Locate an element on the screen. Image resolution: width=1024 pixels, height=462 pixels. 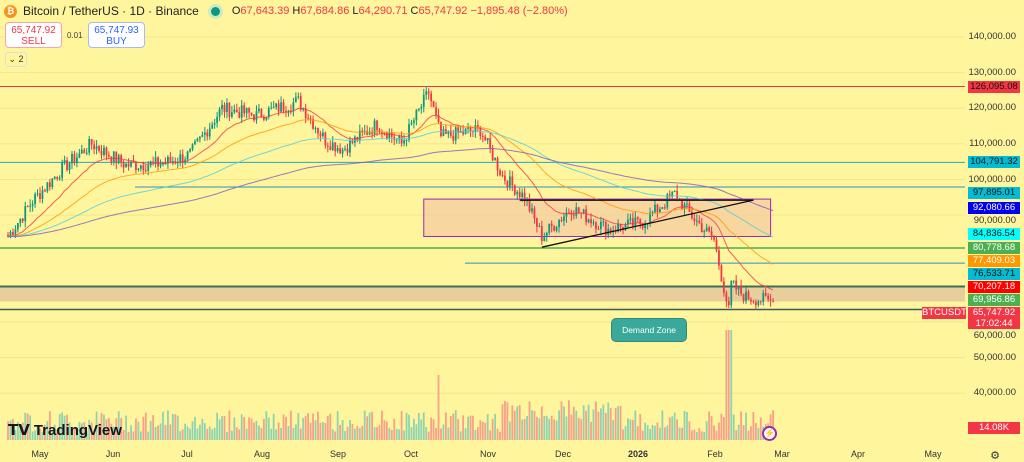
indicators-toggle: ⌄ 2 is located at coordinates (16, 59).